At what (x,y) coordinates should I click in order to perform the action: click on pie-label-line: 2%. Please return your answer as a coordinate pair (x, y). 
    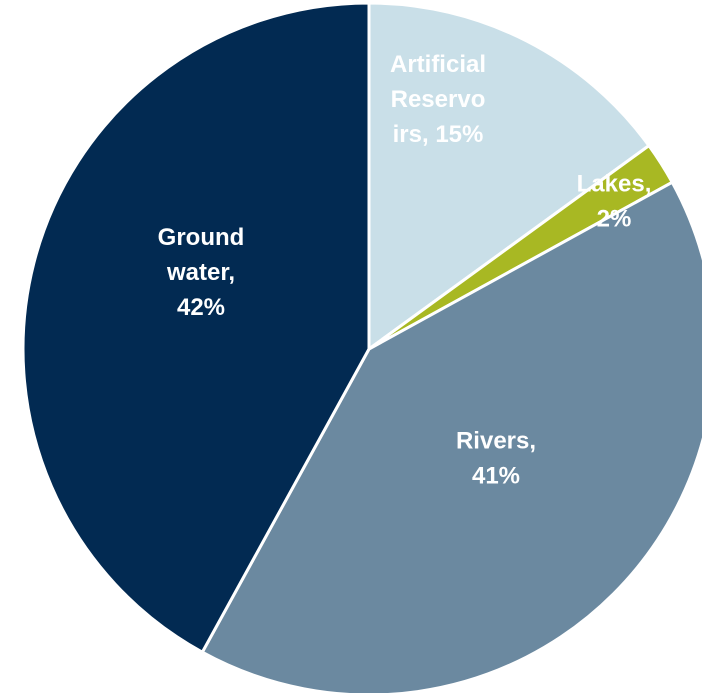
    Looking at the image, I should click on (614, 219).